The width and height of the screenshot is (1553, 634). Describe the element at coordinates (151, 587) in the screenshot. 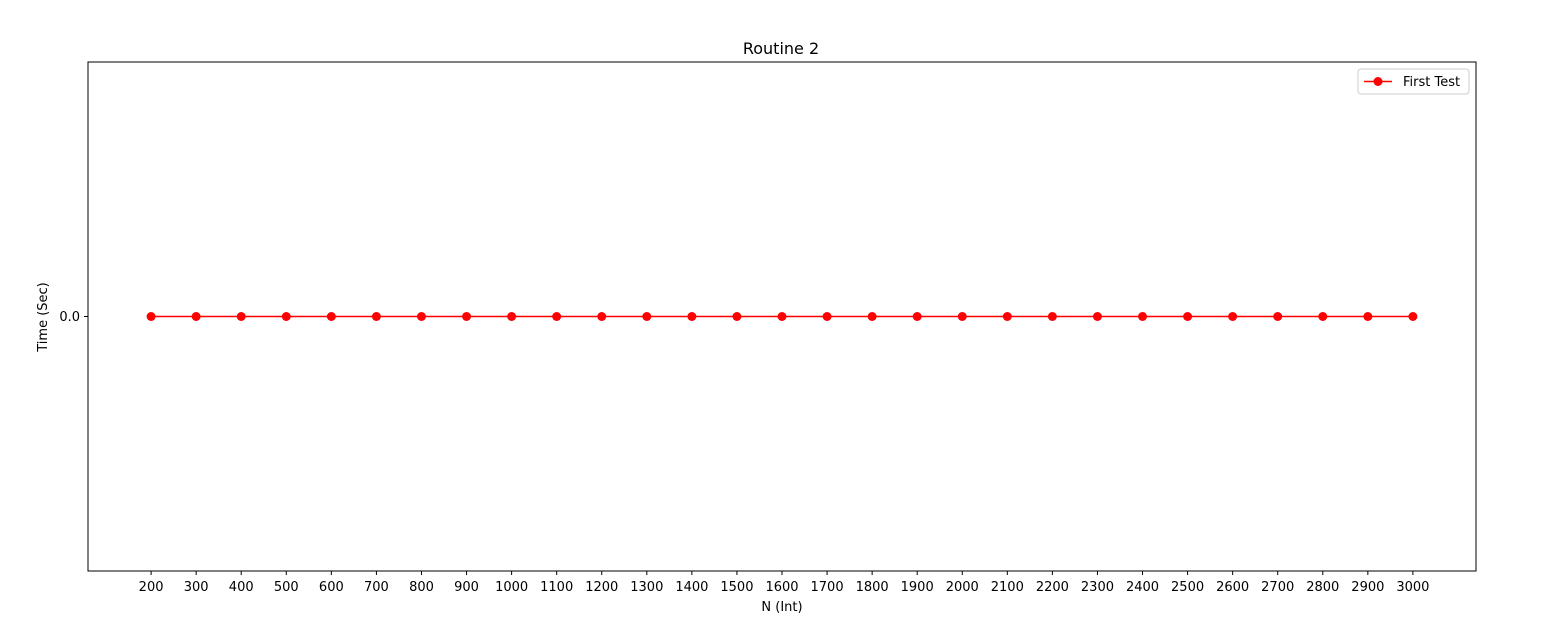

I see `x-tick-label: 200` at that location.